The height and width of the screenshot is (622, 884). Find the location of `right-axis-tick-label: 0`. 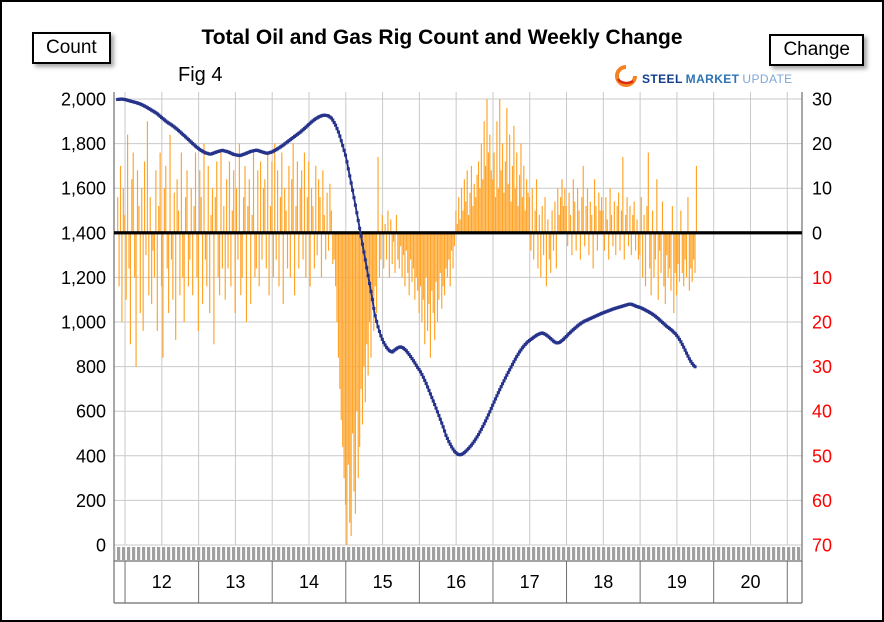

right-axis-tick-label: 0 is located at coordinates (817, 233).